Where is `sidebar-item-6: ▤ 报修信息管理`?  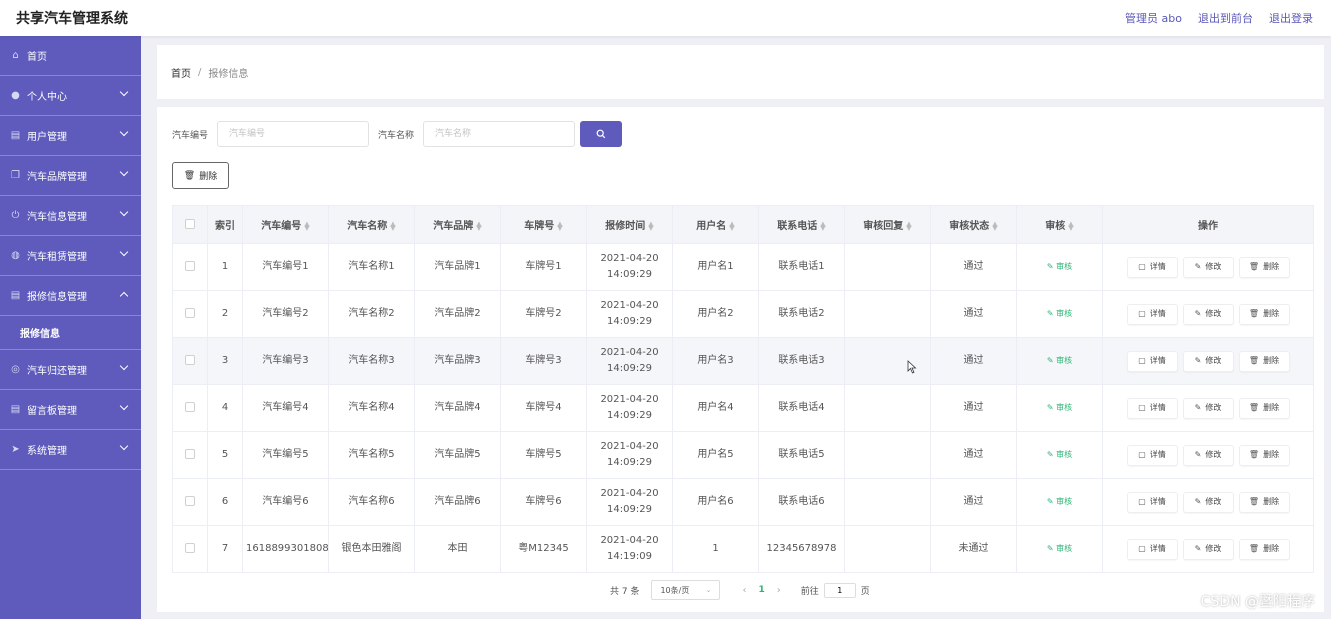
sidebar-item-6: ▤ 报修信息管理 is located at coordinates (70, 296).